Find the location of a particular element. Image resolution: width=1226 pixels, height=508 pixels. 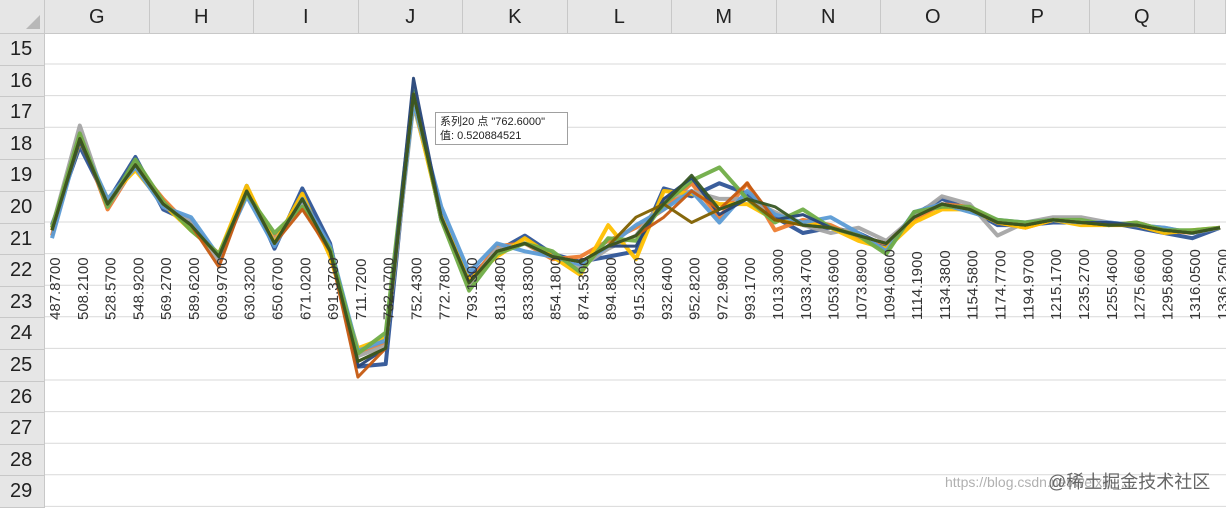

x-tick-label: 1275.6600 is located at coordinates (1140, 284).